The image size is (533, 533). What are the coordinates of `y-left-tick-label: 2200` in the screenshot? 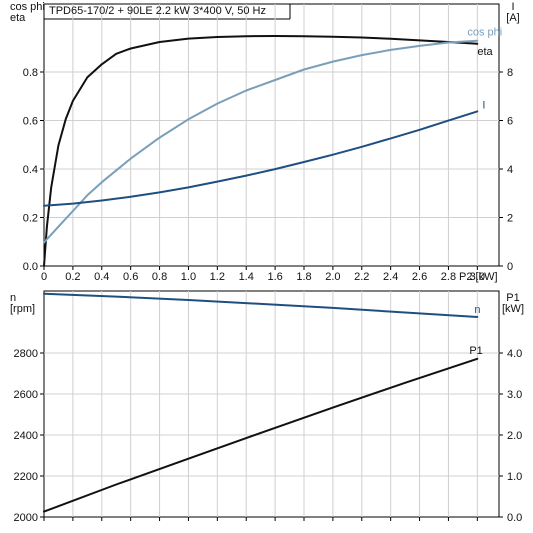 It's located at (26, 477).